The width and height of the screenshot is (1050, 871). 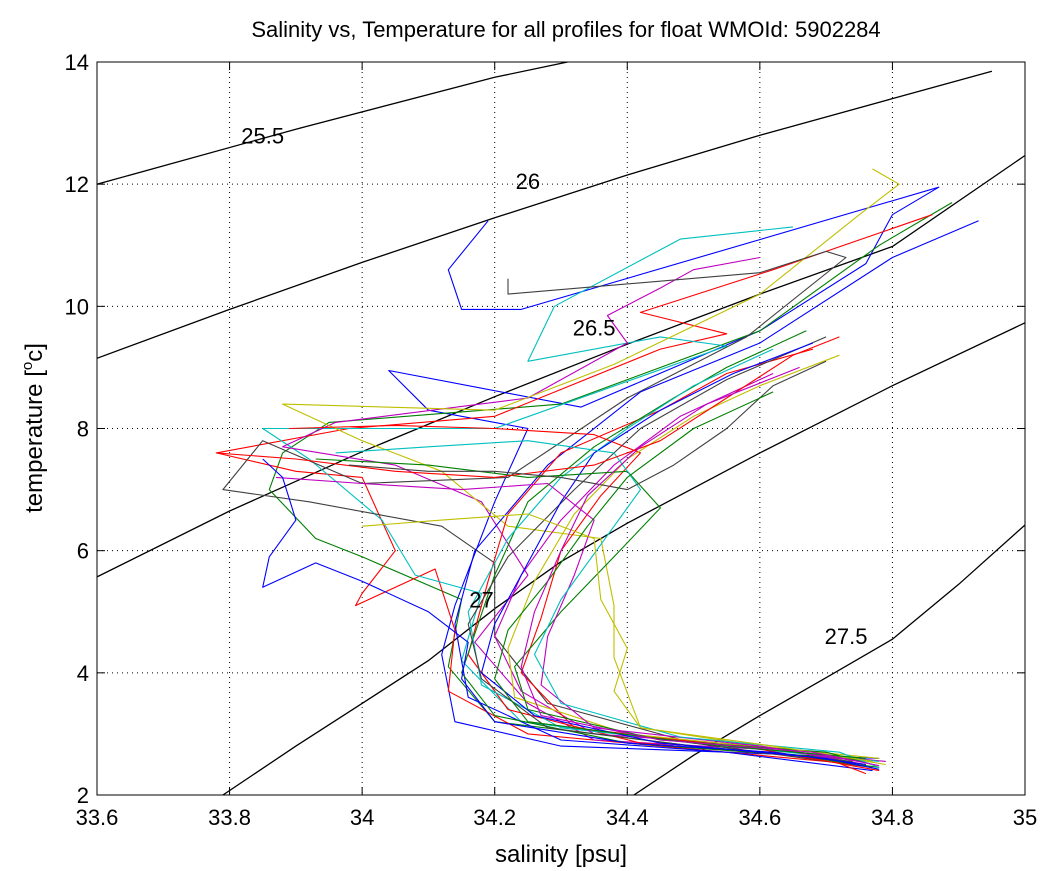 What do you see at coordinates (362, 817) in the screenshot?
I see `x-tick-label: 34` at bounding box center [362, 817].